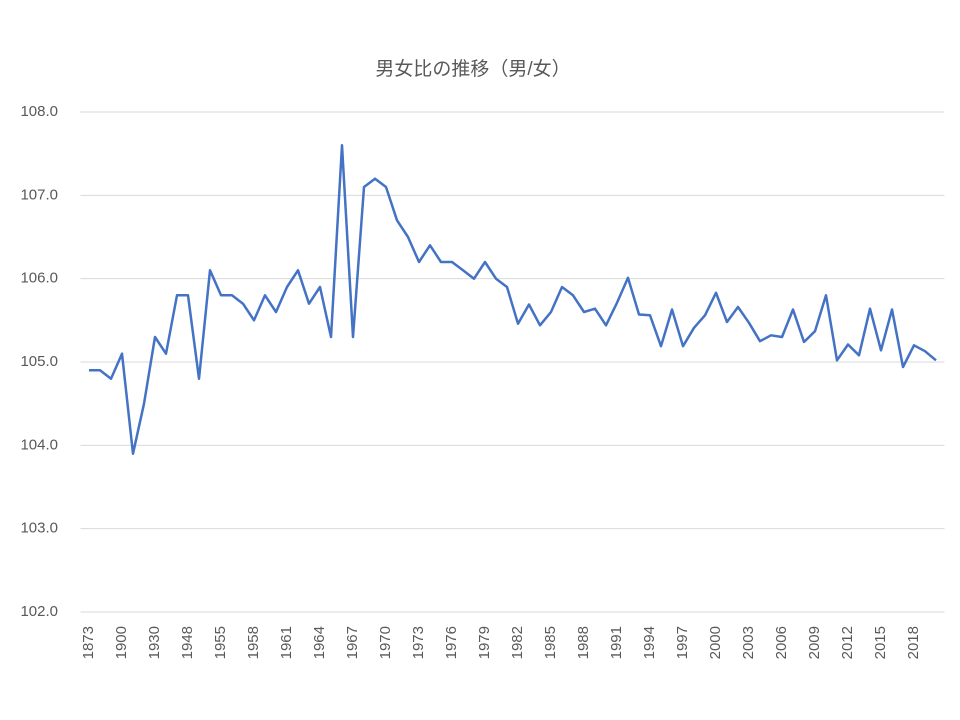 Image resolution: width=960 pixels, height=720 pixels. Describe the element at coordinates (385, 642) in the screenshot. I see `x-tick-label: 1970` at that location.